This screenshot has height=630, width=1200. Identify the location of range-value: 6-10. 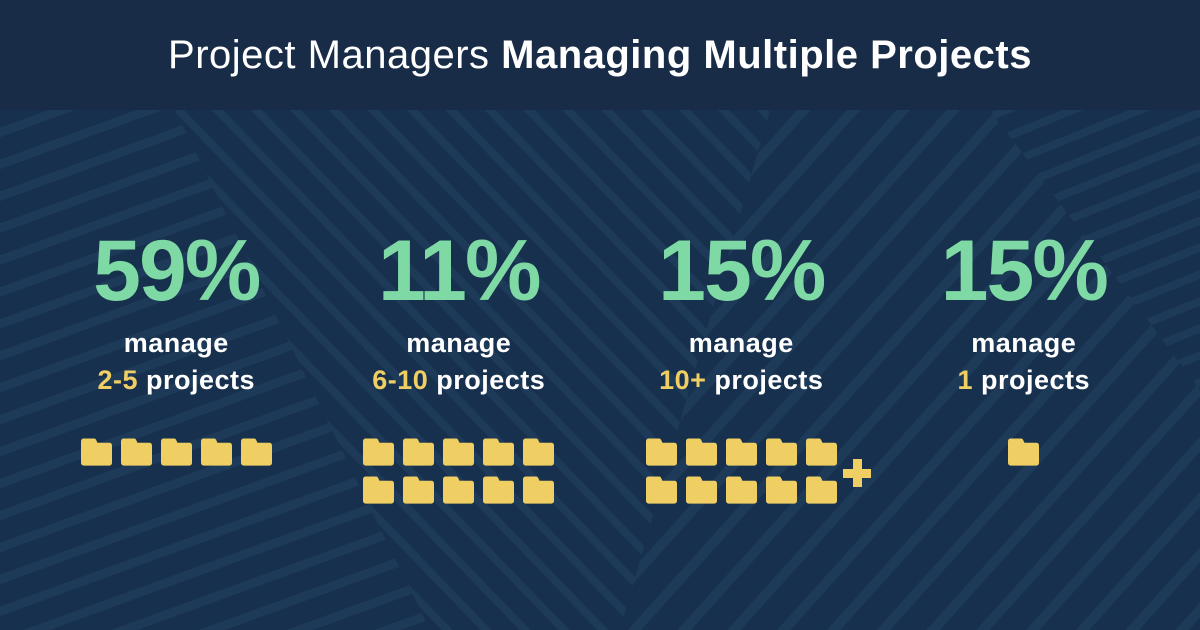
(400, 380).